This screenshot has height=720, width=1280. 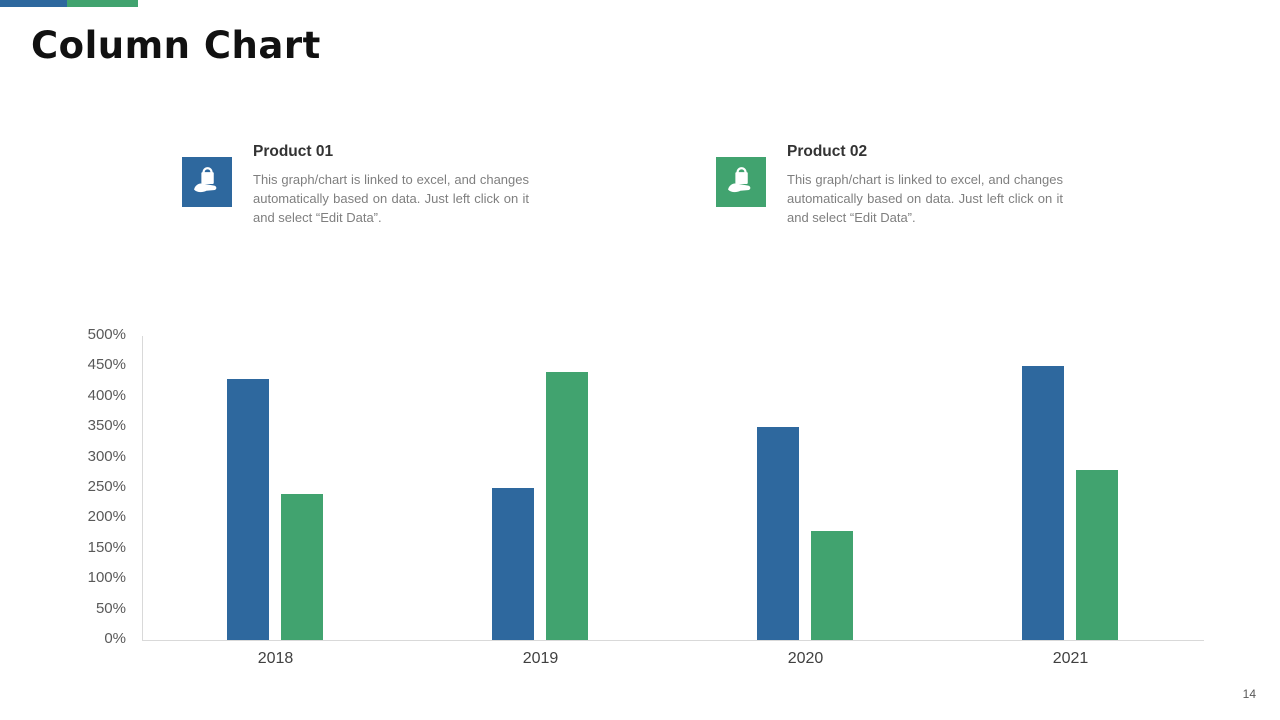 I want to click on y-axis-tick-label: 450%, so click(x=106, y=365).